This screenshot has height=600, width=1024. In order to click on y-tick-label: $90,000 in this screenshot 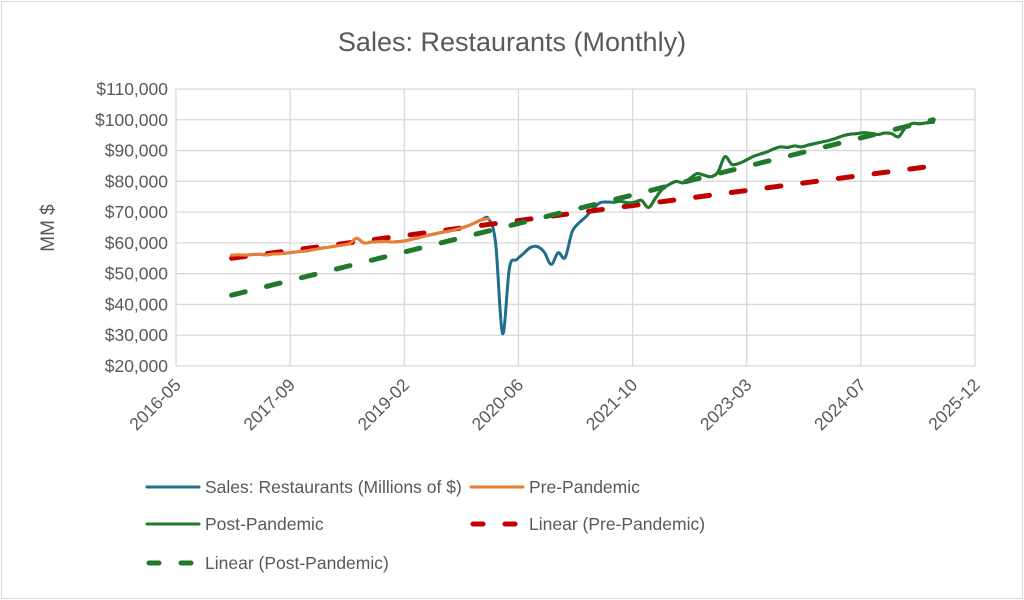, I will do `click(137, 151)`.